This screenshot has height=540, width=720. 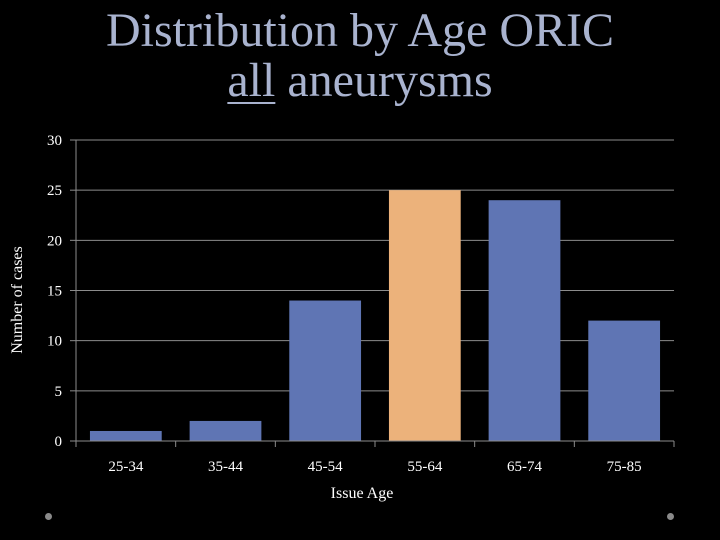 I want to click on y-tick-label: 30, so click(x=54, y=141).